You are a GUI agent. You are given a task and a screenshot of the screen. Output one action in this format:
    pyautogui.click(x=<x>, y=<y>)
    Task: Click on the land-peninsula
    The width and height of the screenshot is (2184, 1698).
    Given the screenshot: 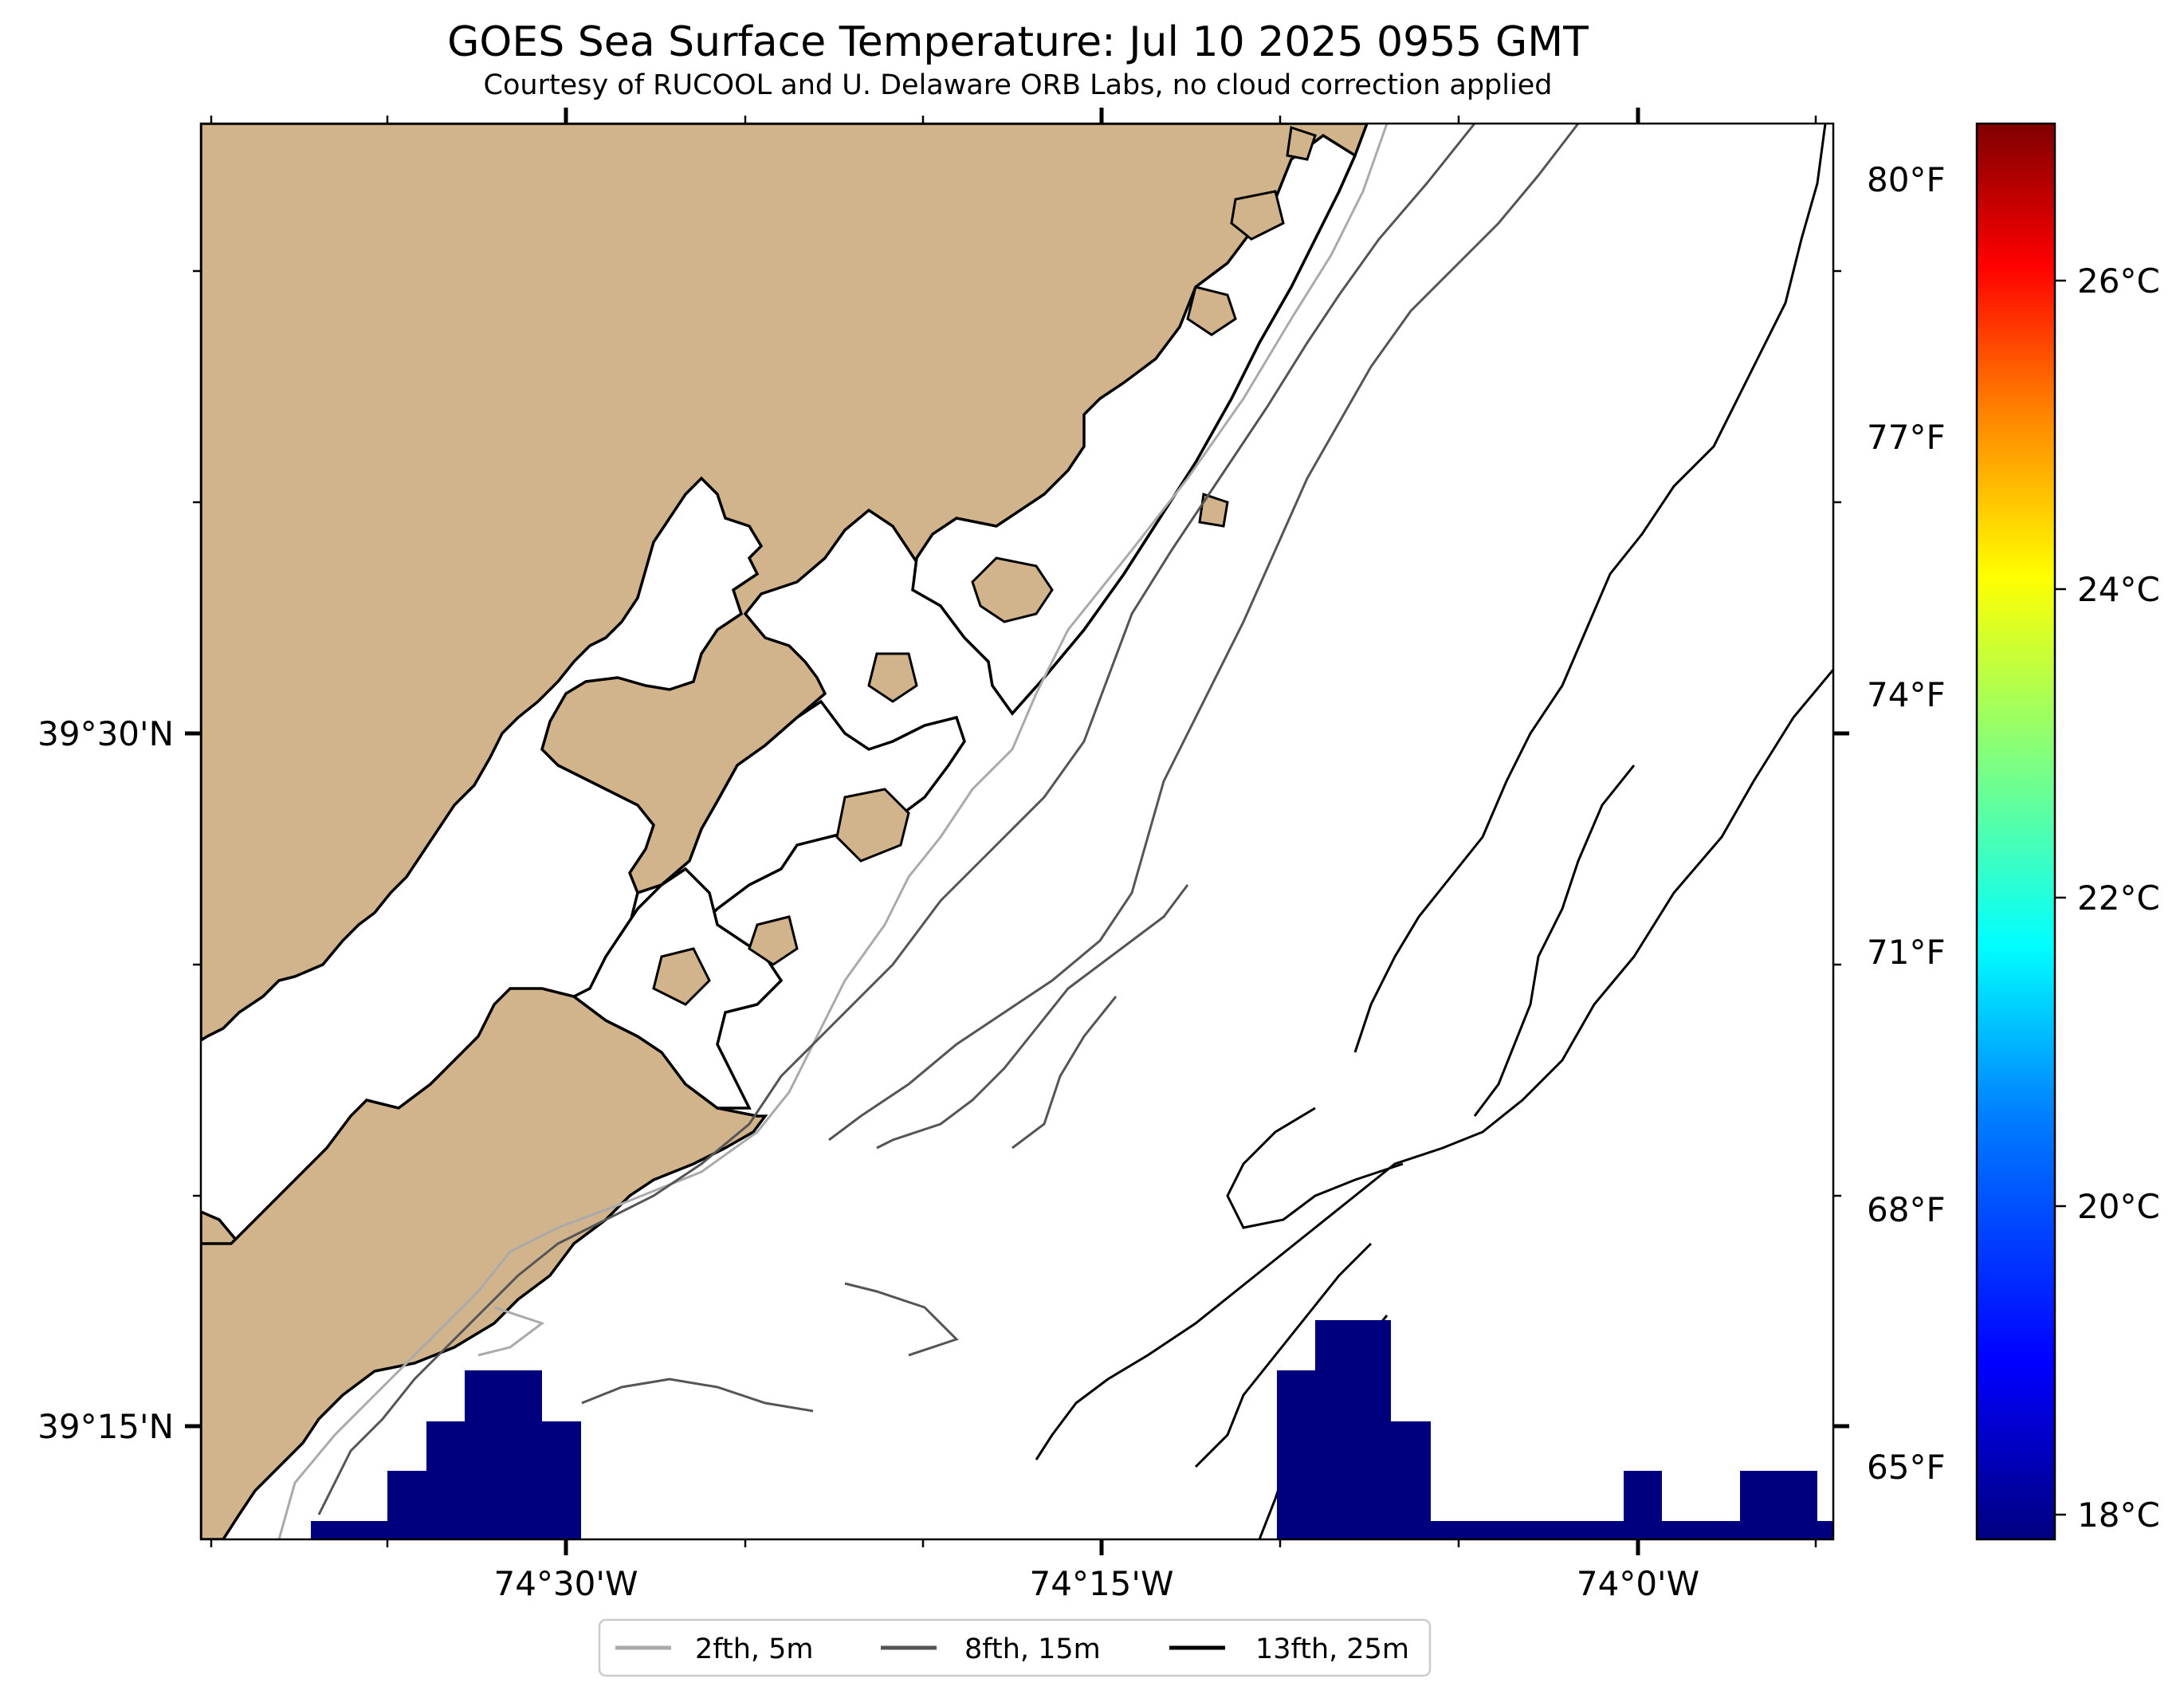 What is the action you would take?
    pyautogui.click(x=484, y=1263)
    